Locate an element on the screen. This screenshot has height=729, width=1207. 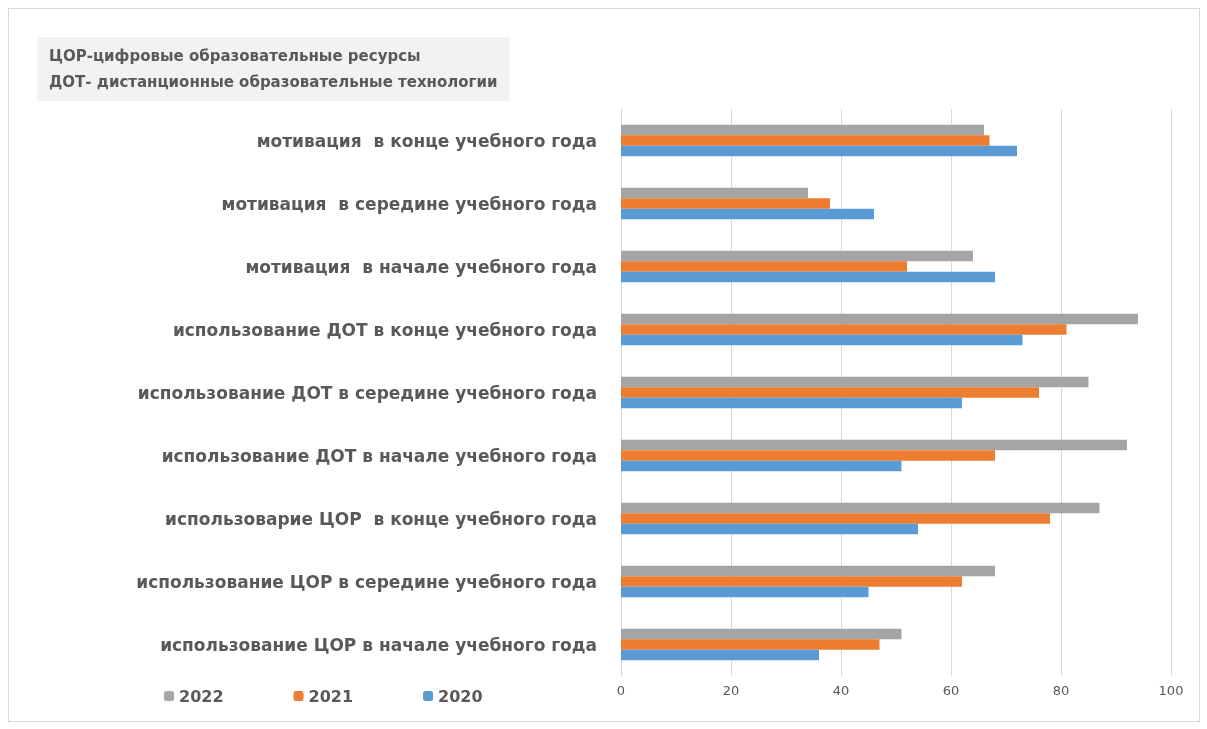
x-tick-label: 60 is located at coordinates (951, 690).